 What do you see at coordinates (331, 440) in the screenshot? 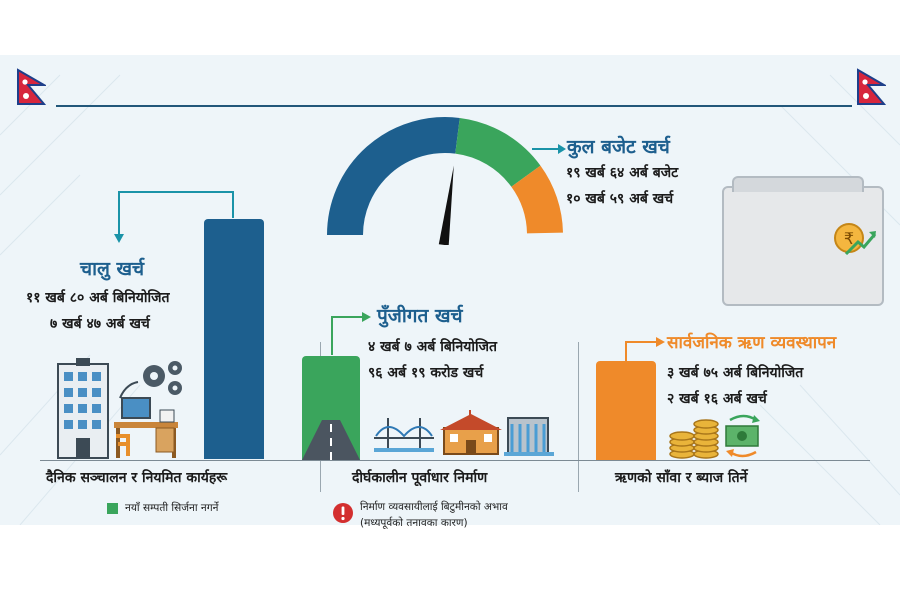
I see `road-icon` at bounding box center [331, 440].